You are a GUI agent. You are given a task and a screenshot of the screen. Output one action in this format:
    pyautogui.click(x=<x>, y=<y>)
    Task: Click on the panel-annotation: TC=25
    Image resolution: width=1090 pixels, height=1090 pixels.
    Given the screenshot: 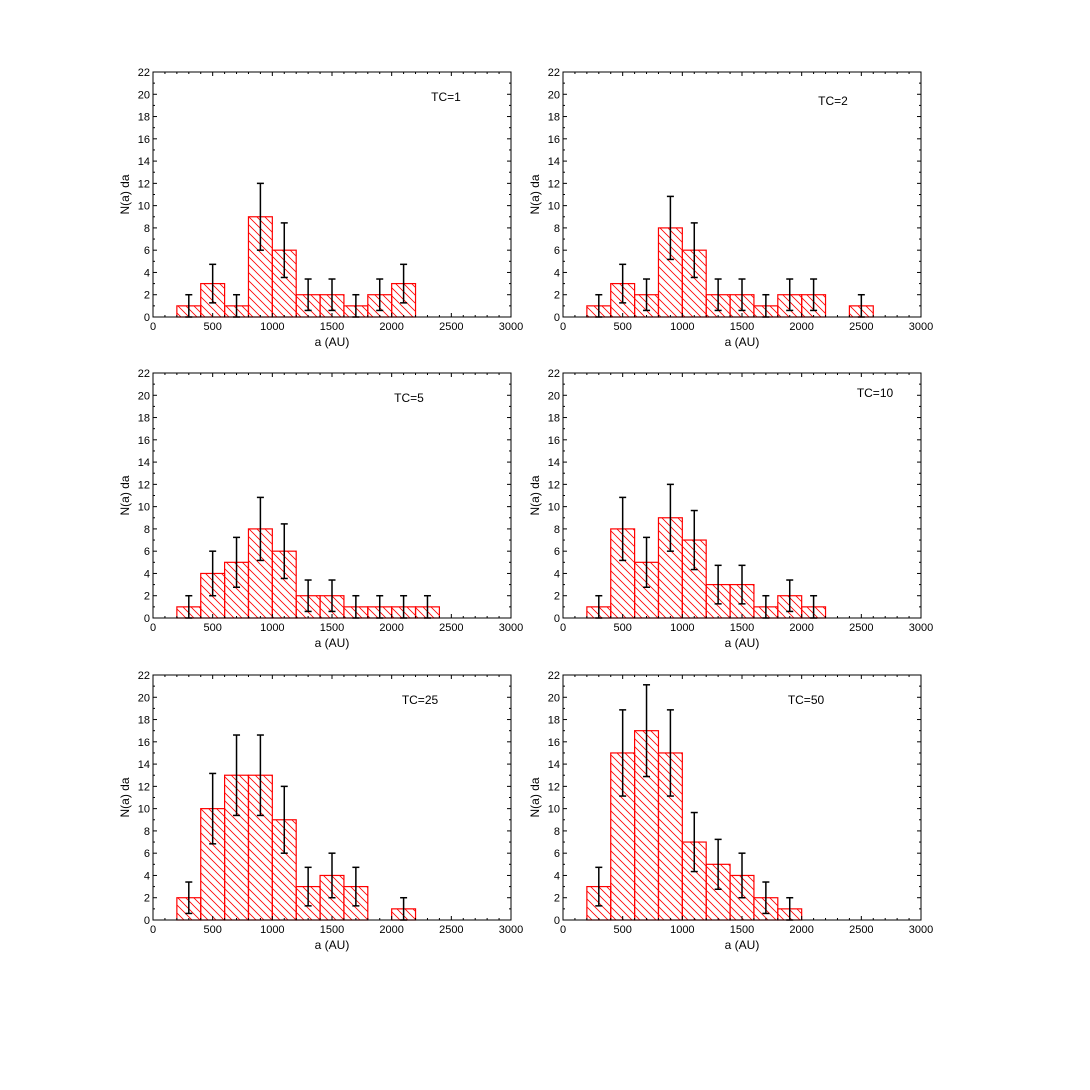 What is the action you would take?
    pyautogui.click(x=420, y=700)
    